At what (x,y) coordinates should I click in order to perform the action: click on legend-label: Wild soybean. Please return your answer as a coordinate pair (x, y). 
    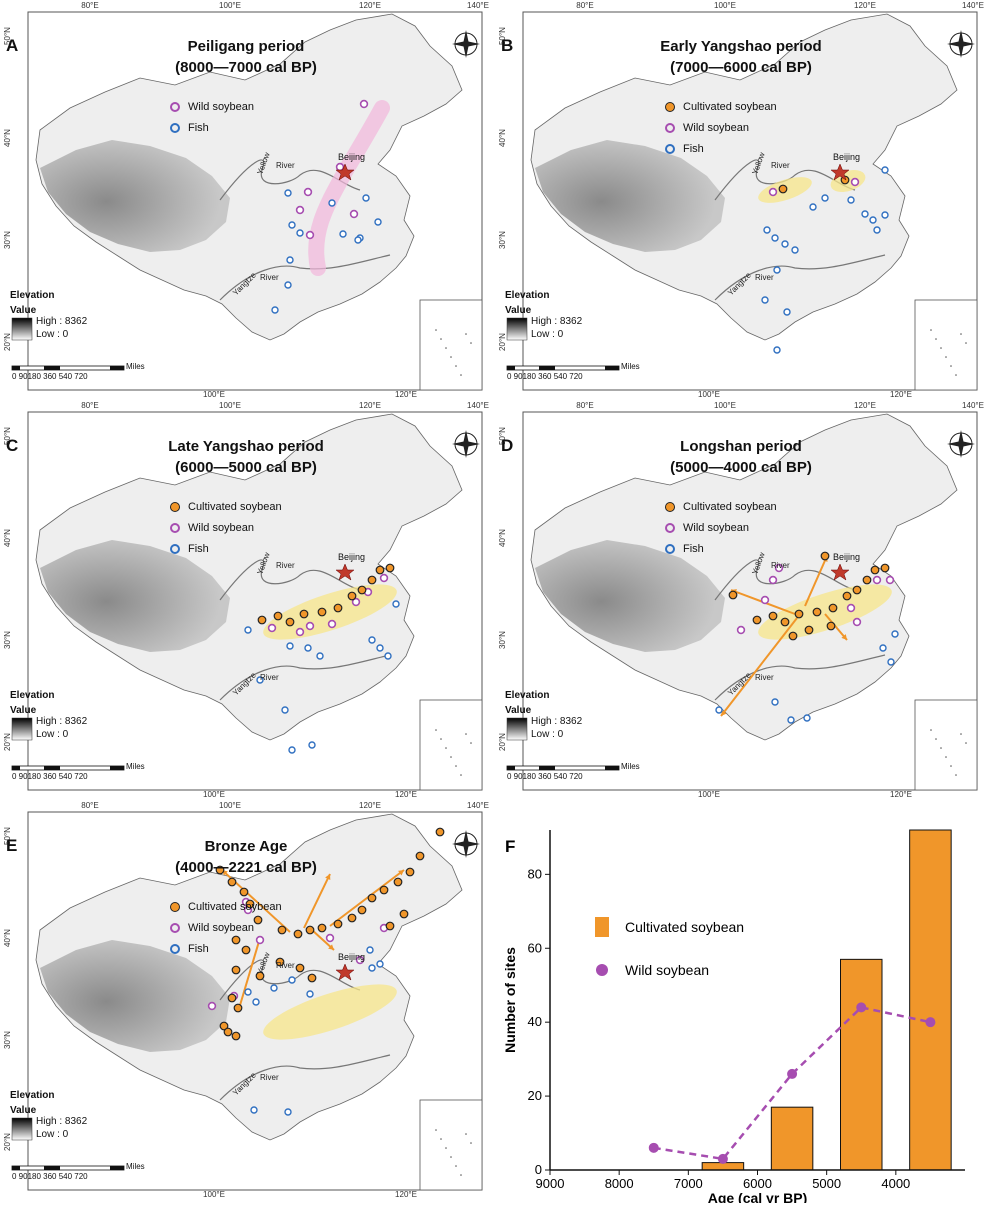
    Looking at the image, I should click on (667, 970).